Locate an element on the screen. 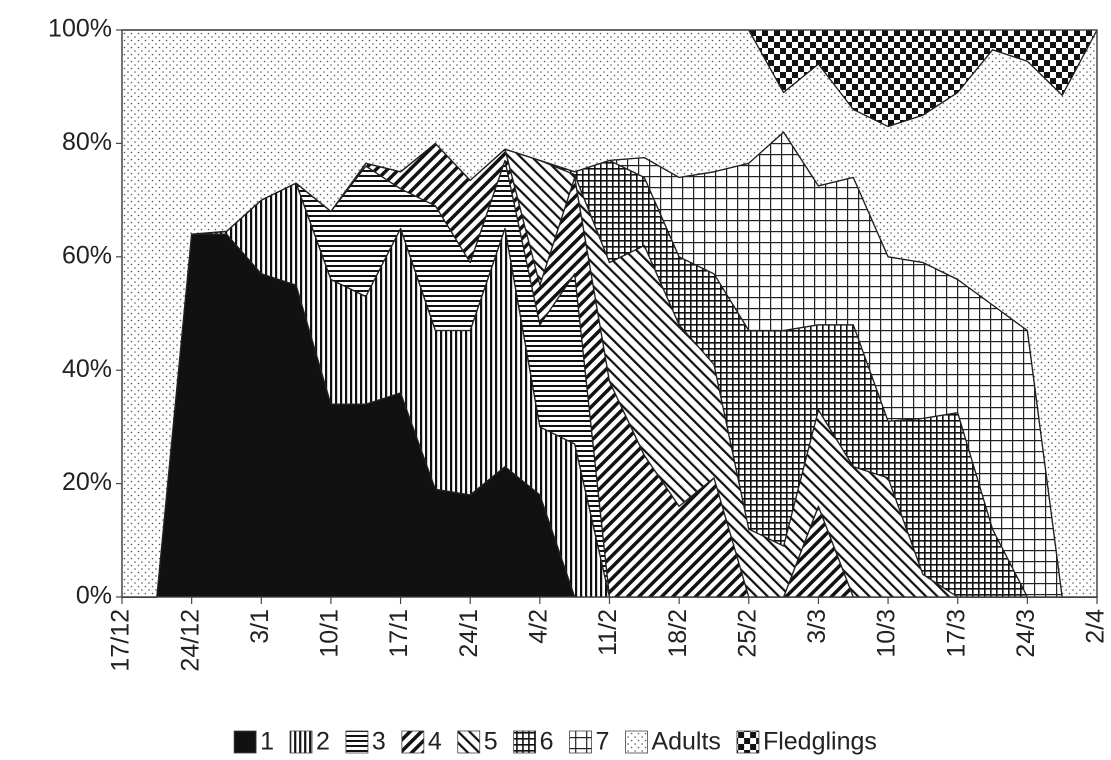 This screenshot has width=1111, height=760. x-tick-label: 11/2 is located at coordinates (608, 632).